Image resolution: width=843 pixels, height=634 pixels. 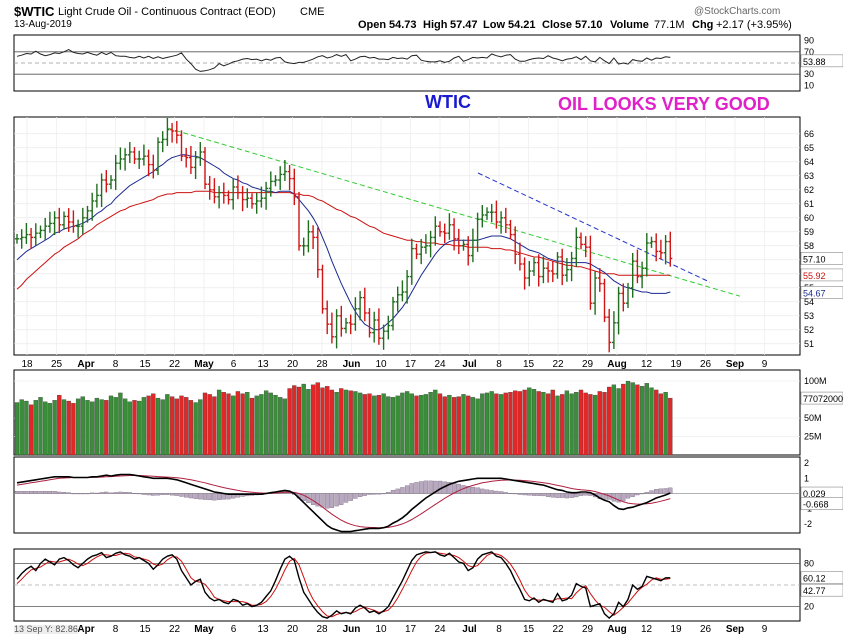 I want to click on ticker-annotation: WTIC, so click(x=448, y=102).